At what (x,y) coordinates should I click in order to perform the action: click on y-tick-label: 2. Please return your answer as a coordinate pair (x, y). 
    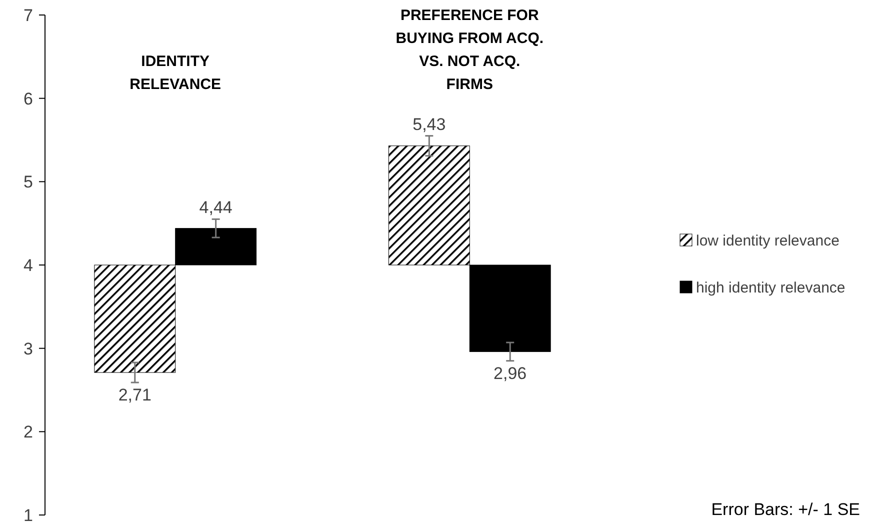
    Looking at the image, I should click on (28, 432).